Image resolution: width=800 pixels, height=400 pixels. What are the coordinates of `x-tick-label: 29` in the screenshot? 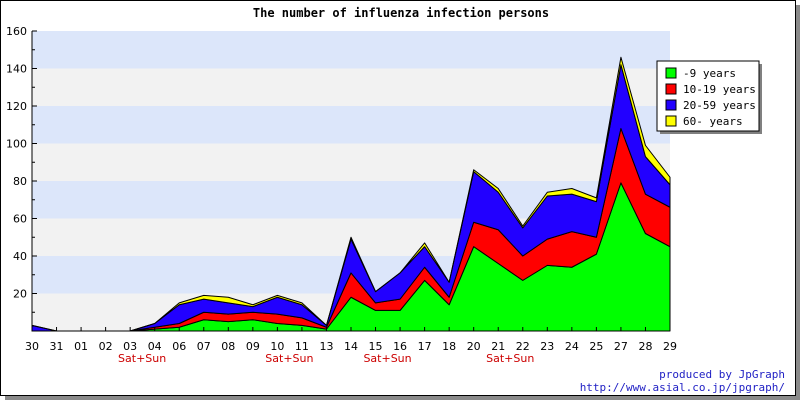 It's located at (670, 346).